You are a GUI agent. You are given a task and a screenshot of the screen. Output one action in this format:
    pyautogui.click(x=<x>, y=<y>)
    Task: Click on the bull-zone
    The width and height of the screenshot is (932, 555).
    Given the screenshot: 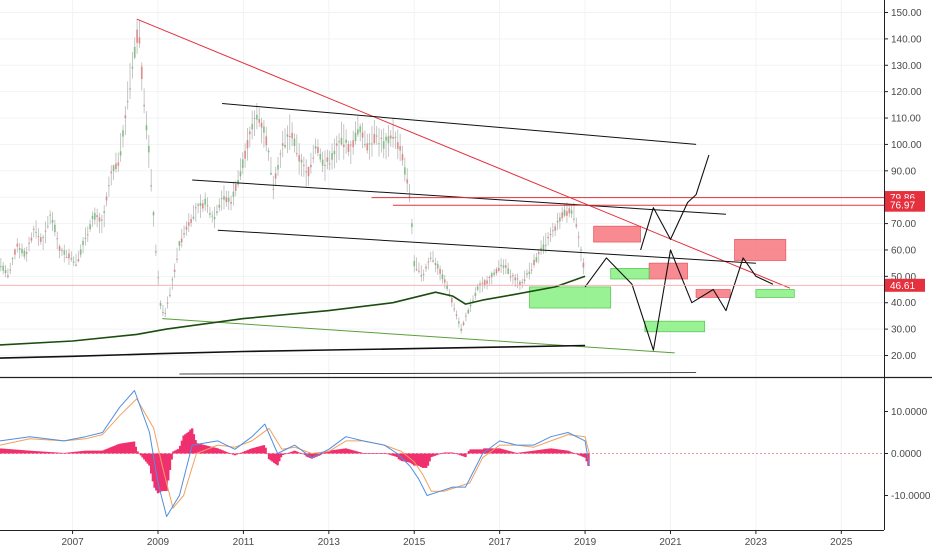 What is the action you would take?
    pyautogui.click(x=630, y=274)
    